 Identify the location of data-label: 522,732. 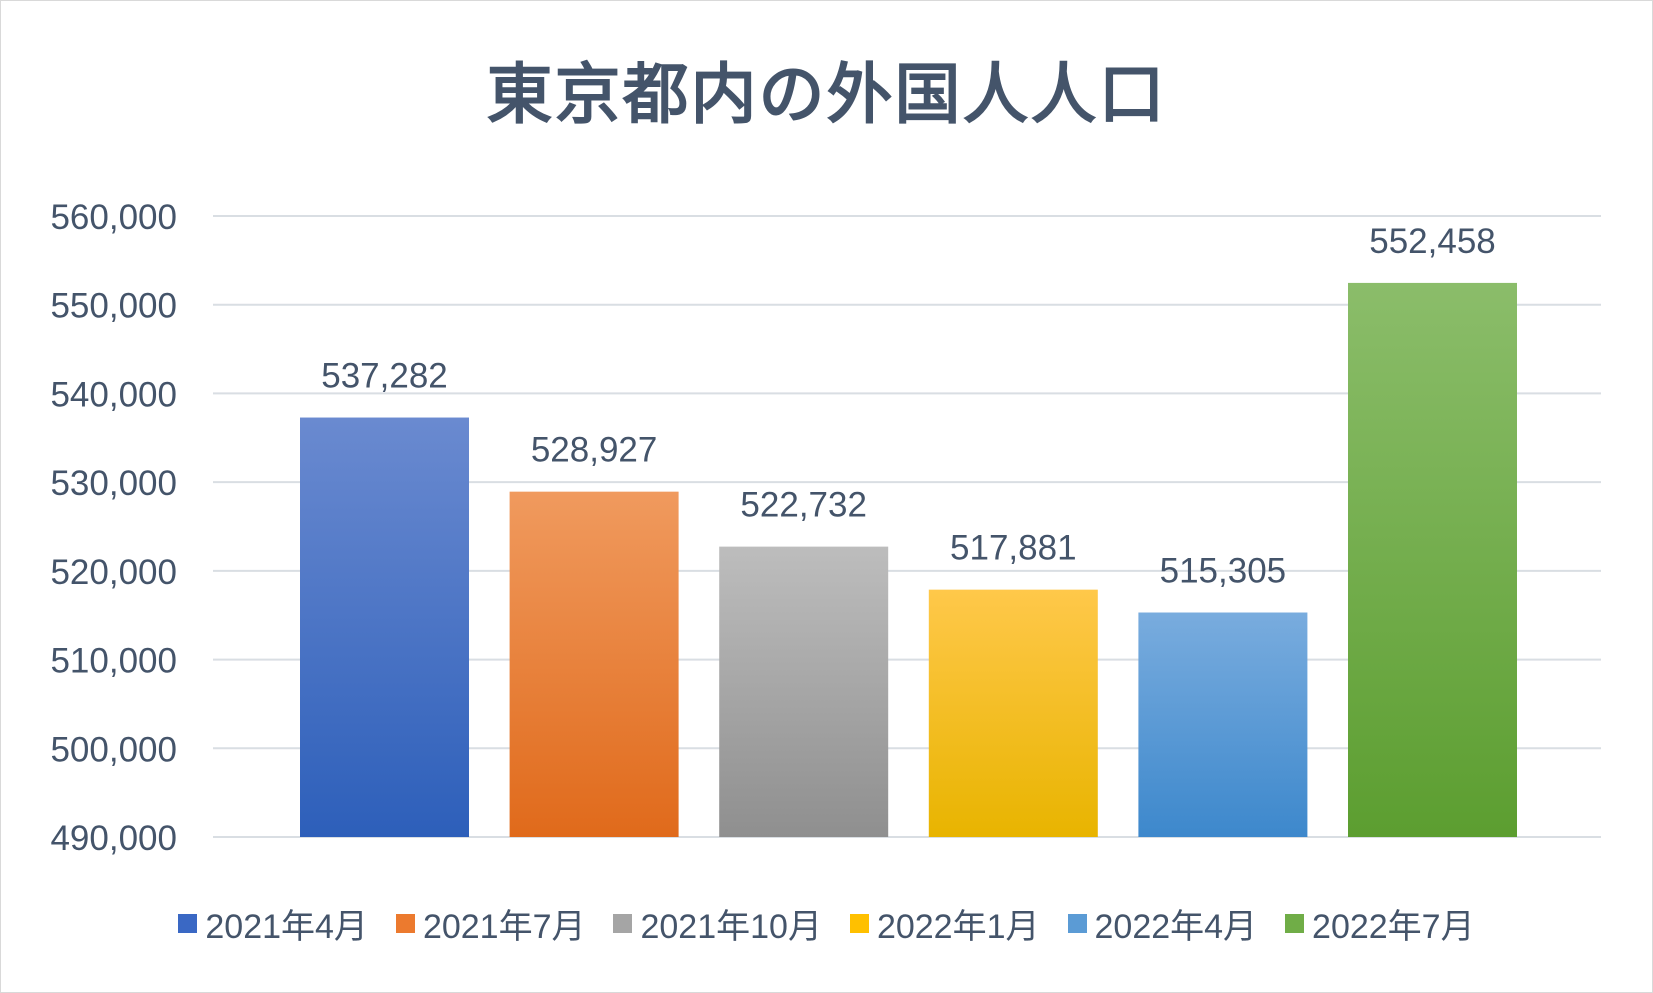
(803, 505).